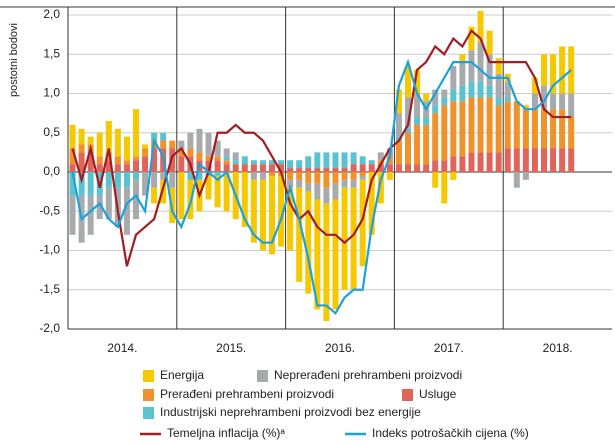  I want to click on x-tick-label: 2015., so click(231, 348).